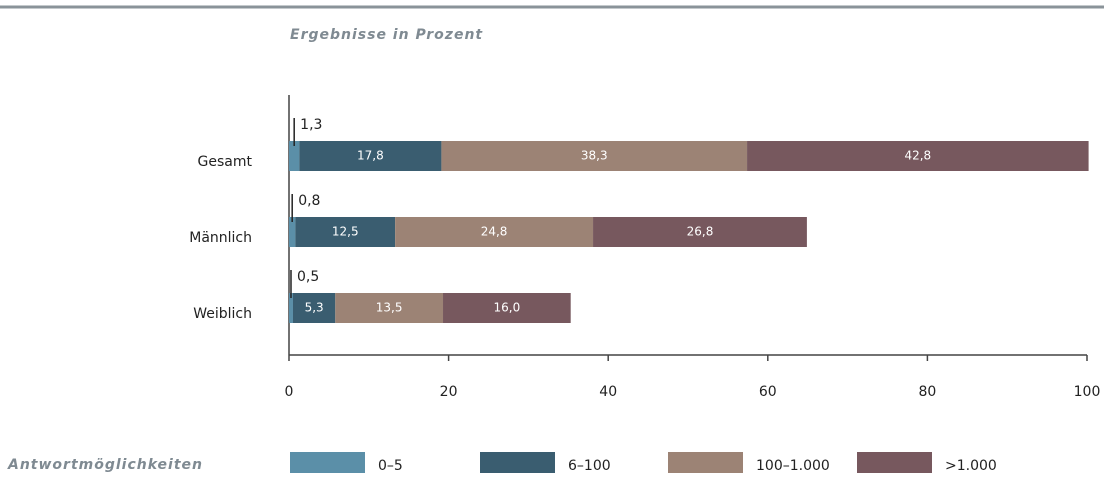 The width and height of the screenshot is (1104, 480). What do you see at coordinates (105, 465) in the screenshot?
I see `legend-title: Antwortmöglichkeiten` at bounding box center [105, 465].